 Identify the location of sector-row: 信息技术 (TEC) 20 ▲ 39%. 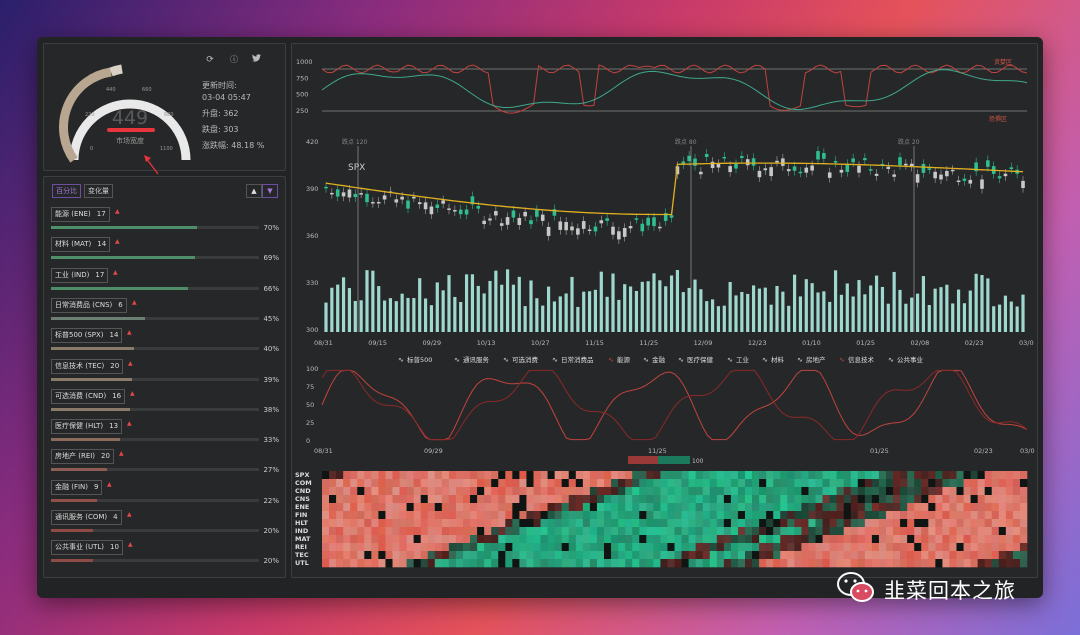
(164, 373).